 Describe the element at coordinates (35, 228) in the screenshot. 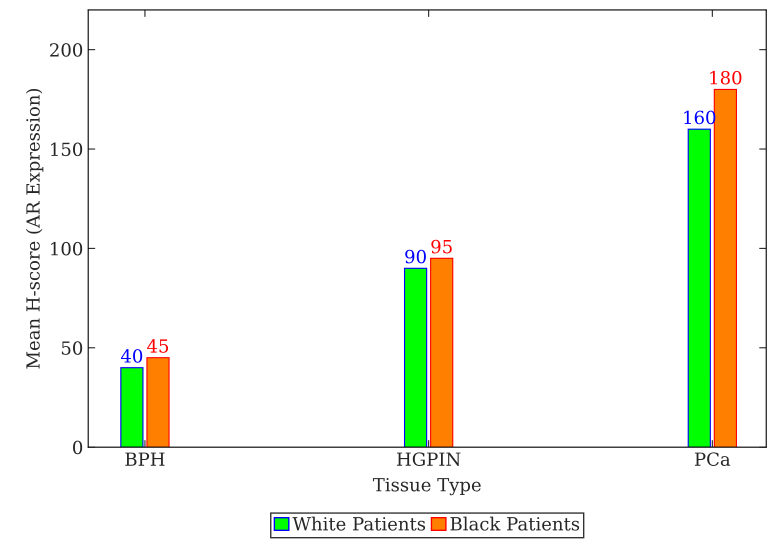

I see `y-axis-title: Mean H-score (AR Expression)` at that location.